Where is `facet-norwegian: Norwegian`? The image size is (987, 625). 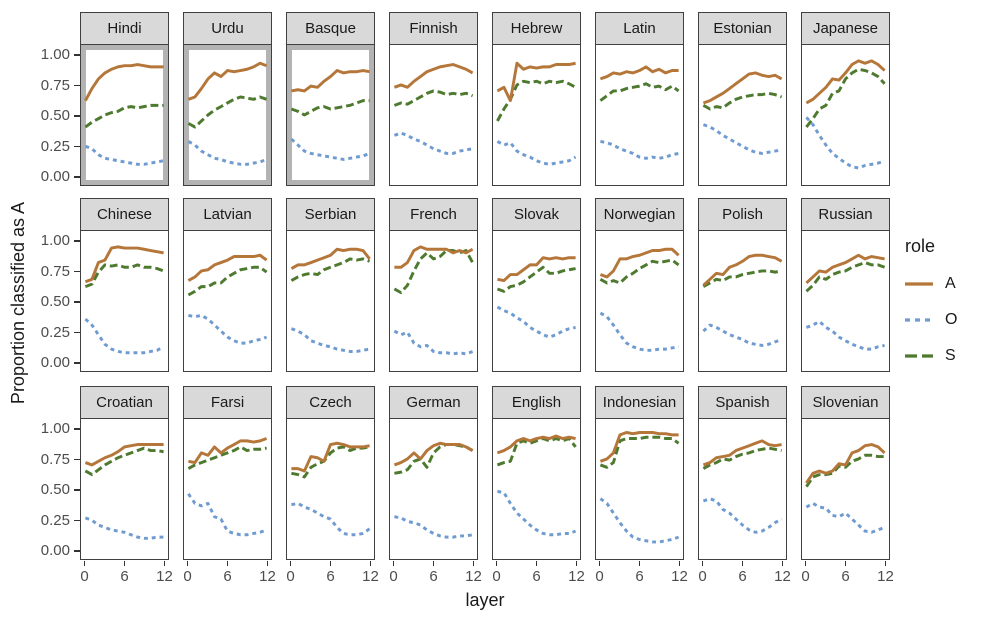 facet-norwegian: Norwegian is located at coordinates (639, 285).